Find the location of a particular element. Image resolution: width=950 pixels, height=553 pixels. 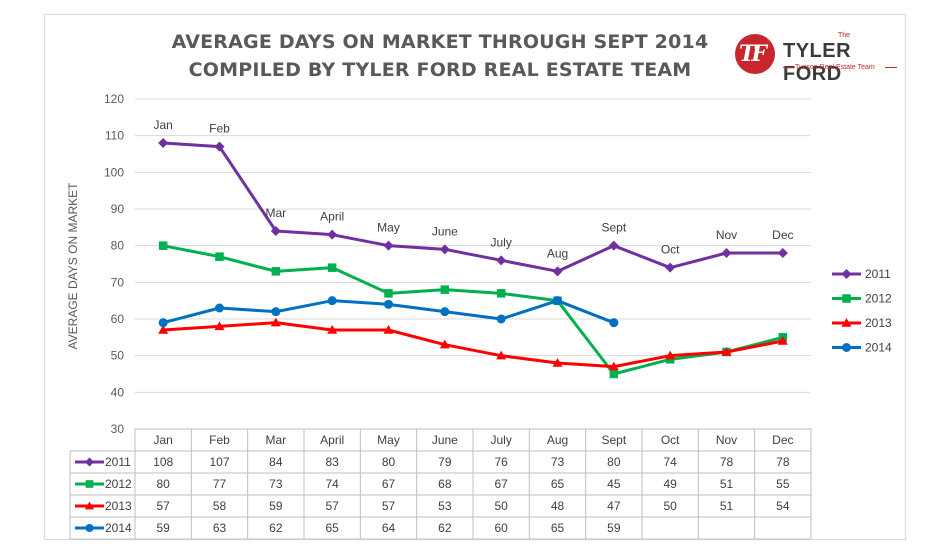

table-cell: 57 is located at coordinates (389, 506).